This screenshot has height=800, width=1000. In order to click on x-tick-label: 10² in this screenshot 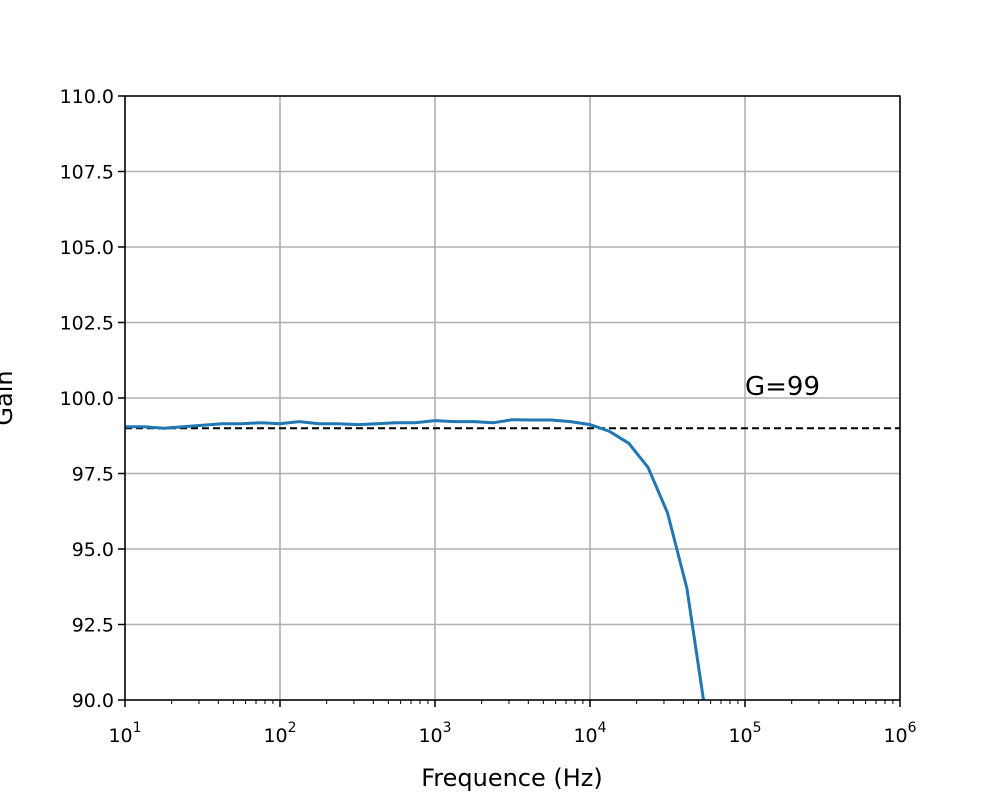, I will do `click(279, 733)`.